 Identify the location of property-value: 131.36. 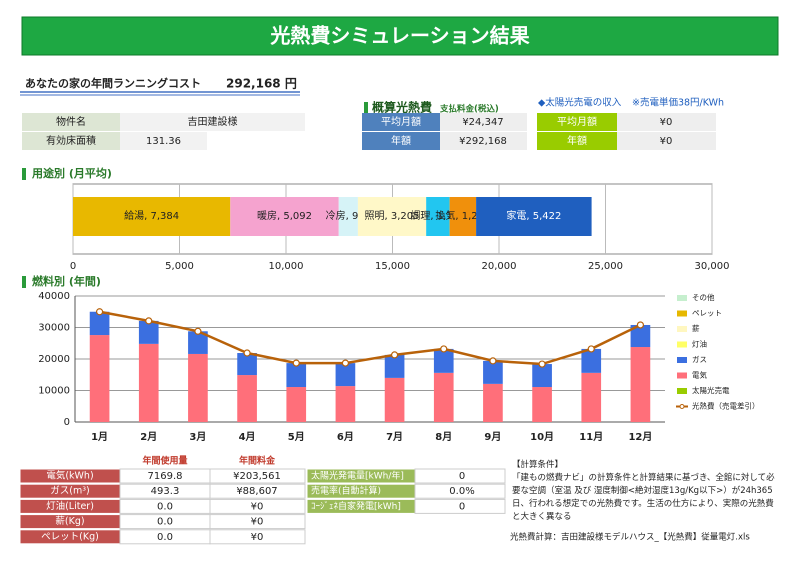
(163, 141).